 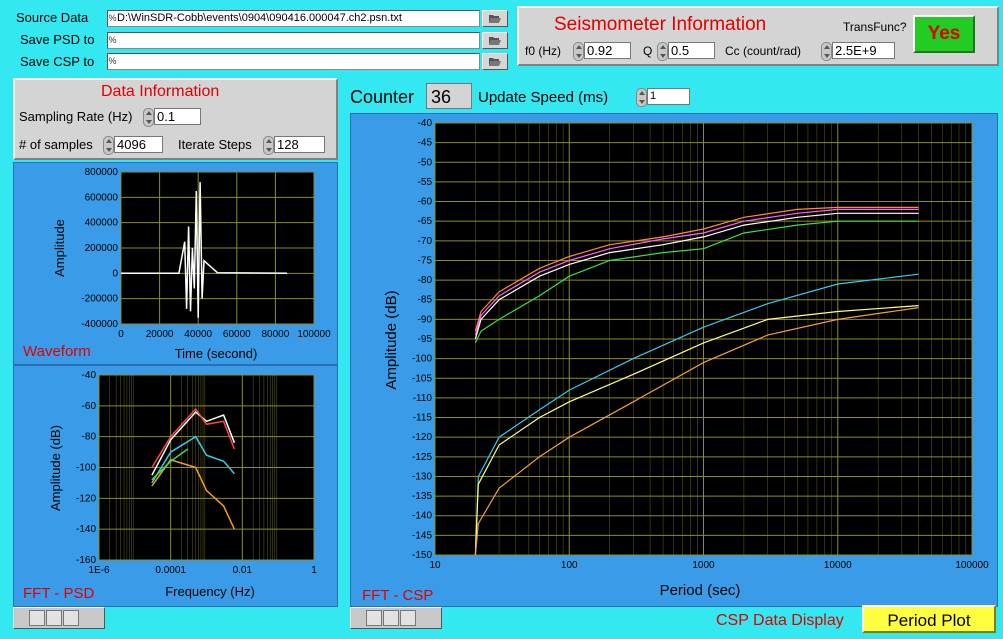 What do you see at coordinates (863, 50) in the screenshot?
I see `cc-value: 2.5E+9` at bounding box center [863, 50].